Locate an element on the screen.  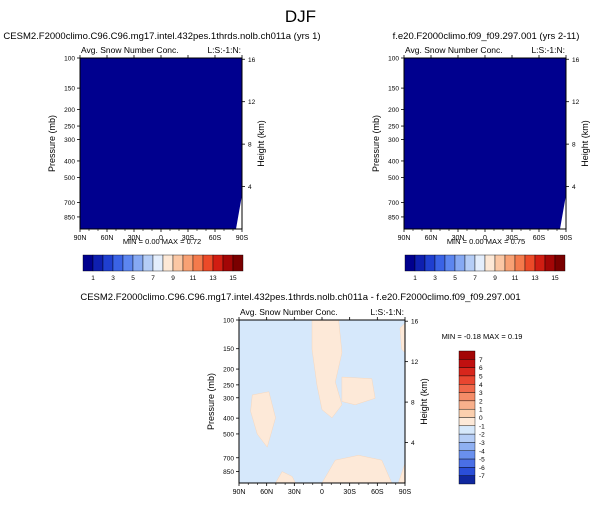
stats-label: MIN = 0.00 MAX = 0.75 is located at coordinates (486, 241).